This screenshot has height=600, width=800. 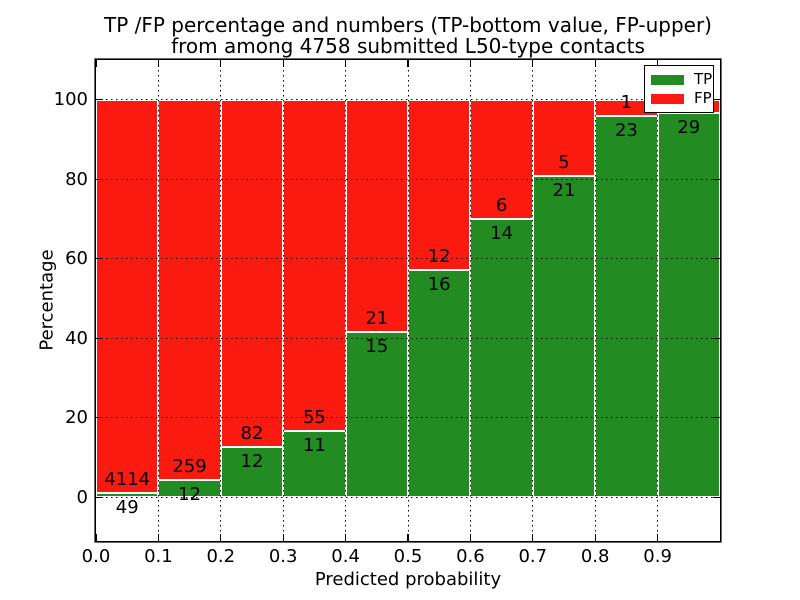 What do you see at coordinates (439, 285) in the screenshot?
I see `bar-label-tp: 16` at bounding box center [439, 285].